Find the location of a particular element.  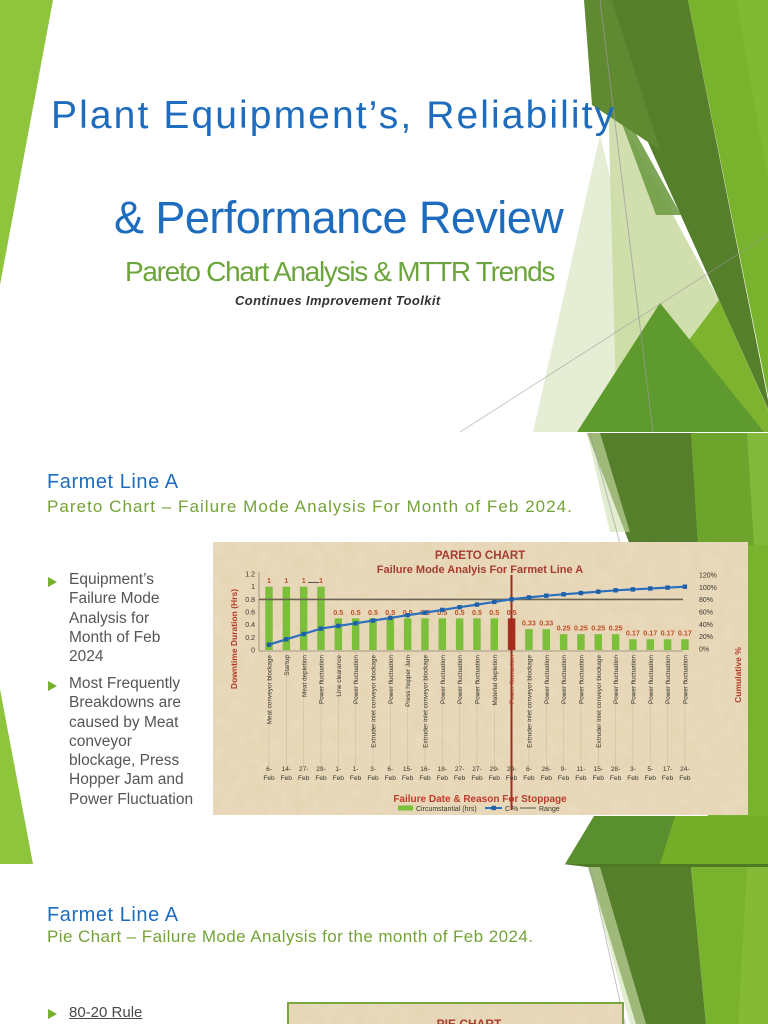

svg-text: 26- is located at coordinates (547, 769).